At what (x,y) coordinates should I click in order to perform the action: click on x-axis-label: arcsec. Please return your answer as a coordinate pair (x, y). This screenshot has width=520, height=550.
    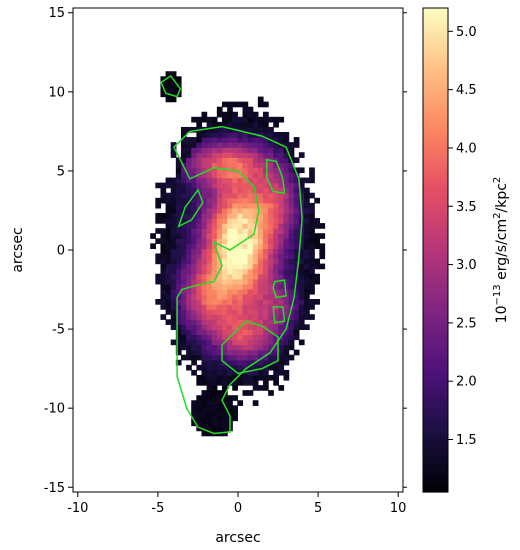
    Looking at the image, I should click on (237, 538).